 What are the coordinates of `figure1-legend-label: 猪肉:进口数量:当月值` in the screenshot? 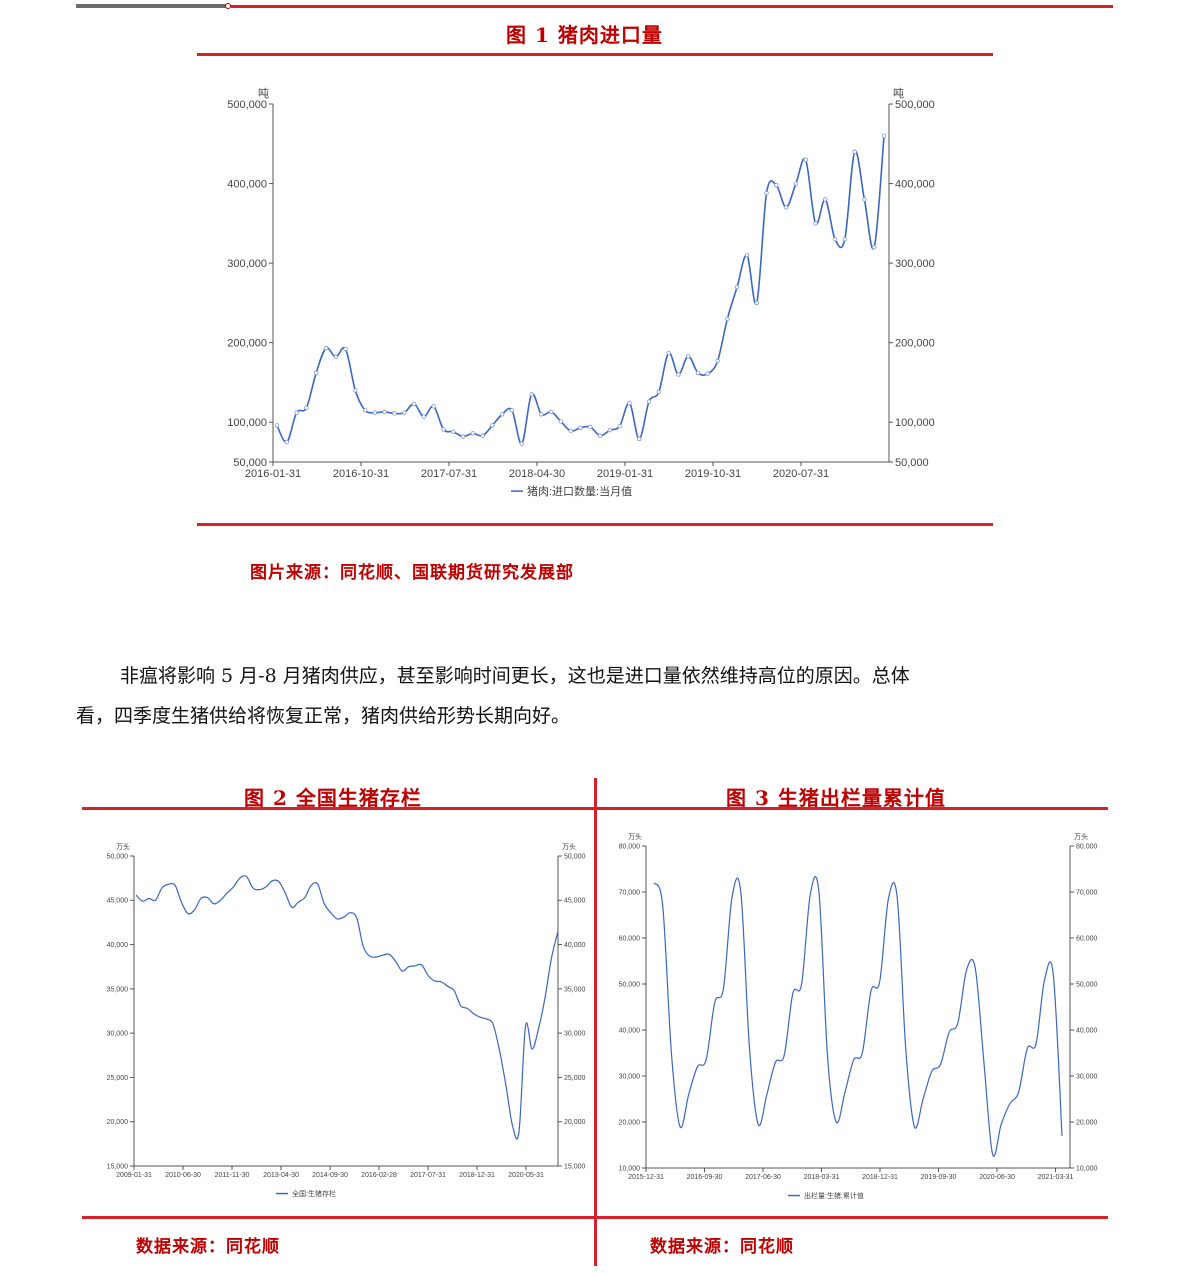 It's located at (579, 491).